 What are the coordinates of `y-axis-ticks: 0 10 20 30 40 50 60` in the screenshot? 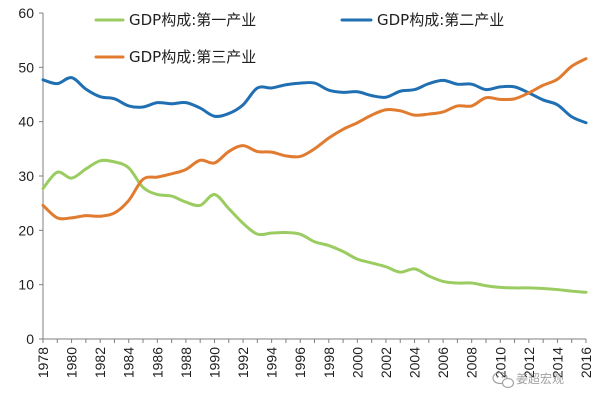 It's located at (30, 176).